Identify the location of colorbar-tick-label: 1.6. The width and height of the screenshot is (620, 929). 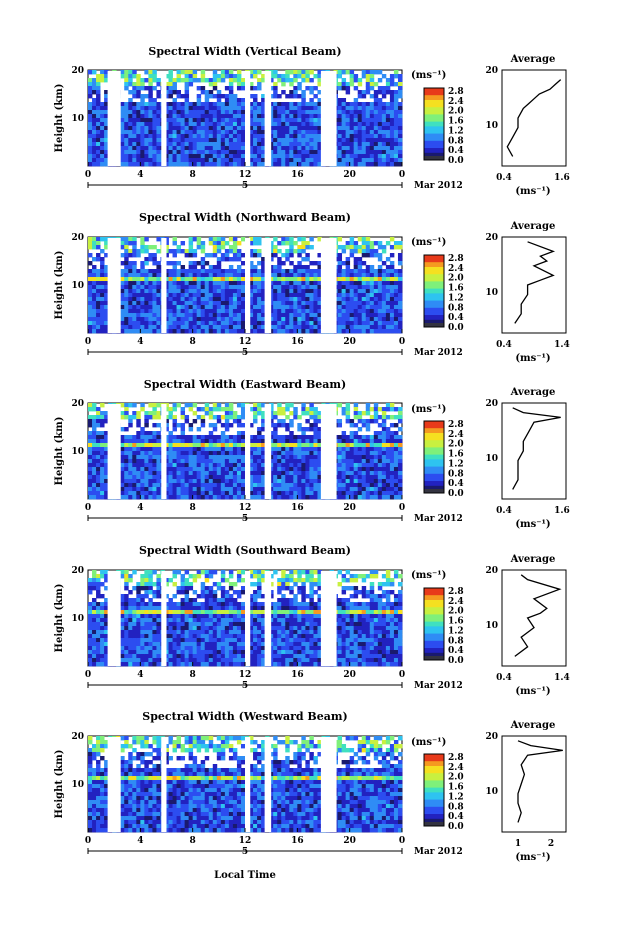
(456, 289).